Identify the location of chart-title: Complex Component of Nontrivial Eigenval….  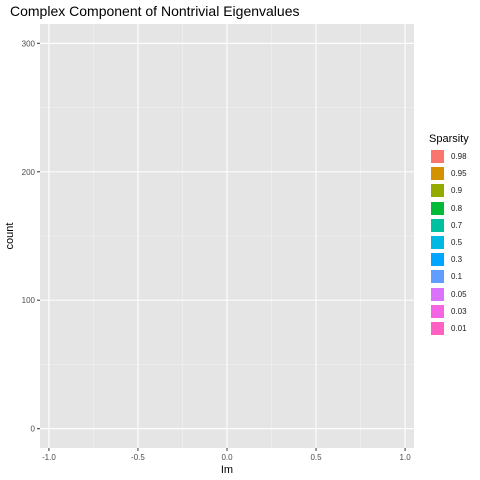
(155, 11).